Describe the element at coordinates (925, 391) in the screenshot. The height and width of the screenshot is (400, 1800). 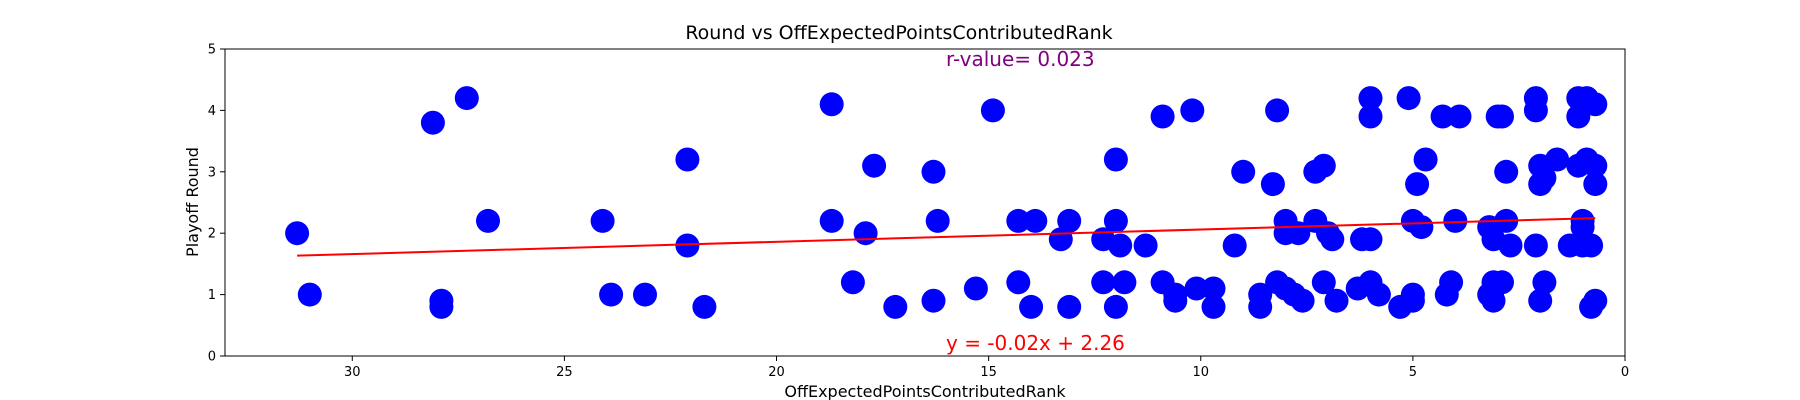
I see `x-axis-label: OffExpectedPointsContributedRank` at that location.